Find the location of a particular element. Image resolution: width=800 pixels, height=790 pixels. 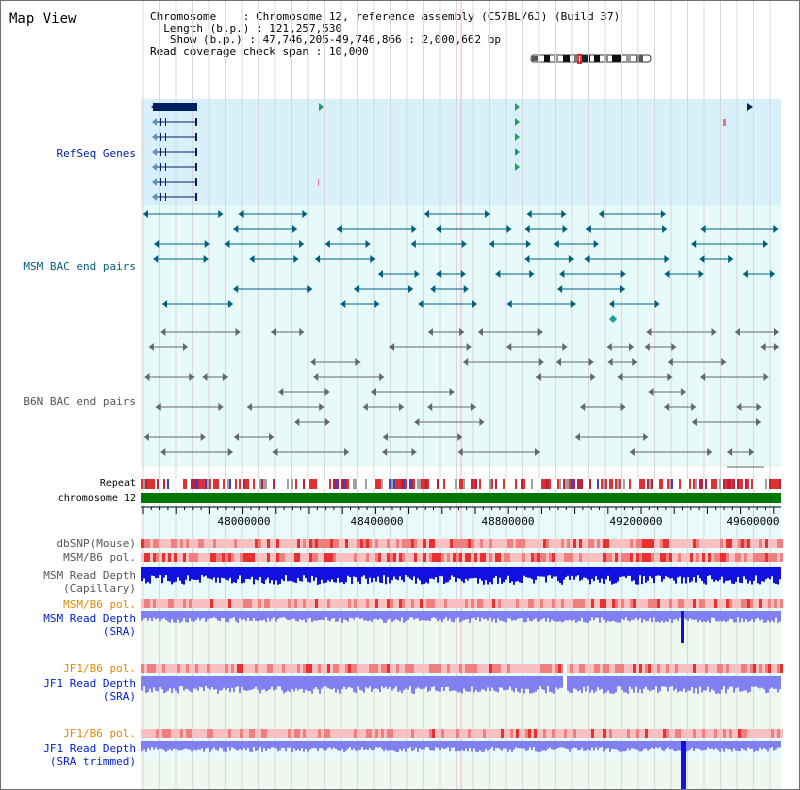

refseq-track is located at coordinates (452, 152).